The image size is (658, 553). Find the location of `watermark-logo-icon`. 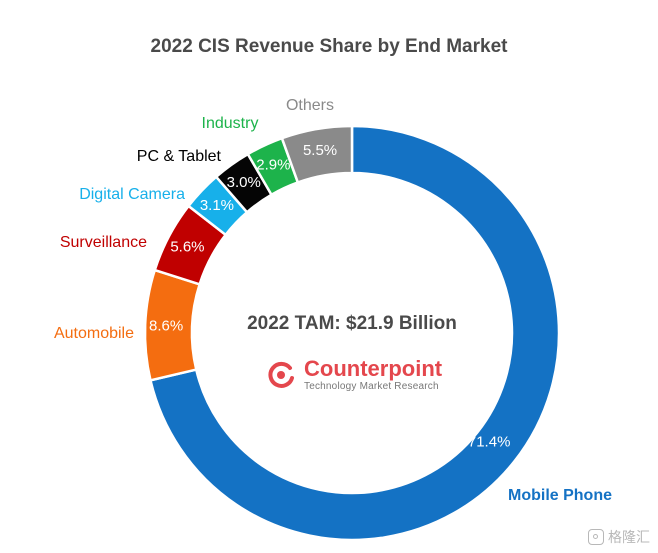

watermark-logo-icon is located at coordinates (596, 537).